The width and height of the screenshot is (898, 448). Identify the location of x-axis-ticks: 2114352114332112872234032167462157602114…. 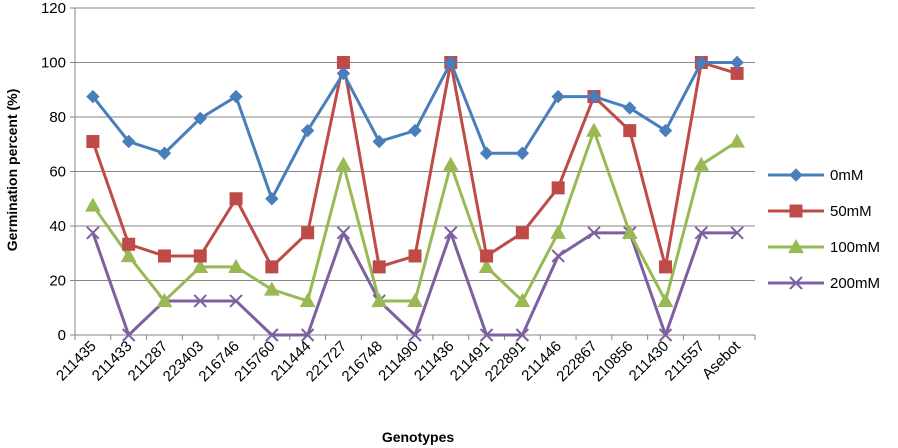
(404, 360).